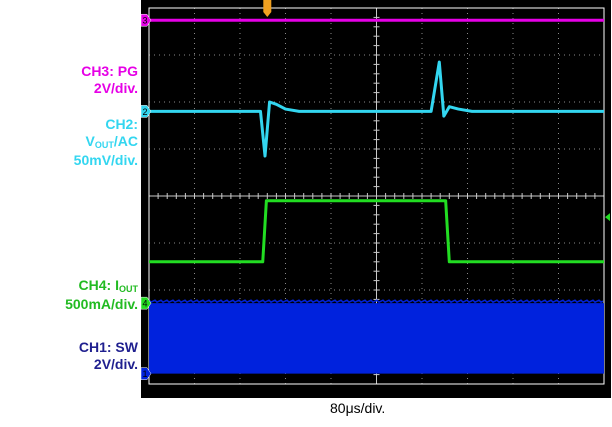  What do you see at coordinates (267, 8) in the screenshot?
I see `trigger-position-marker` at bounding box center [267, 8].